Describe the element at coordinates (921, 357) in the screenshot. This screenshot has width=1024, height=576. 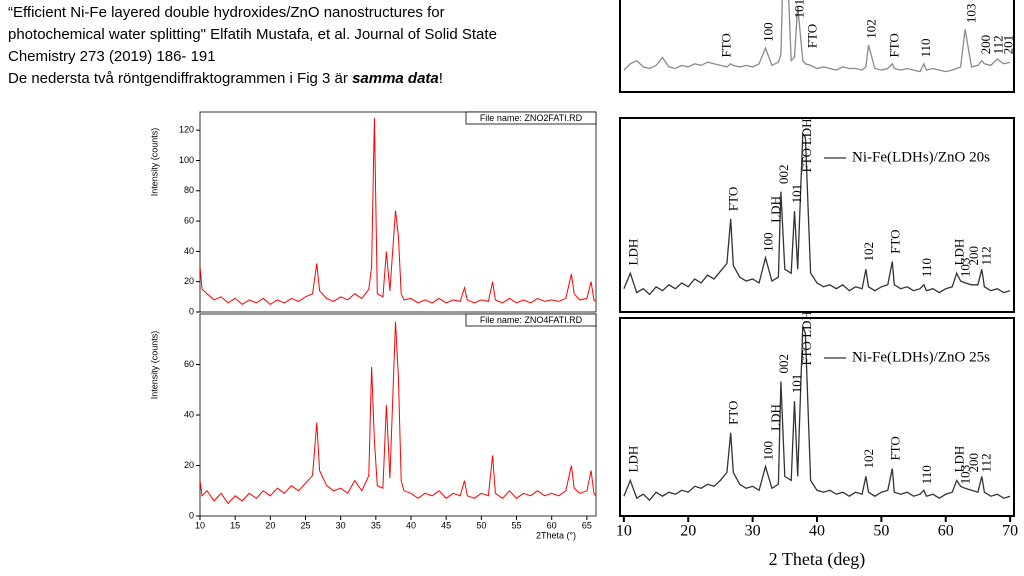
I see `legend-label: Ni-Fe(LDHs)/ZnO 25s` at that location.